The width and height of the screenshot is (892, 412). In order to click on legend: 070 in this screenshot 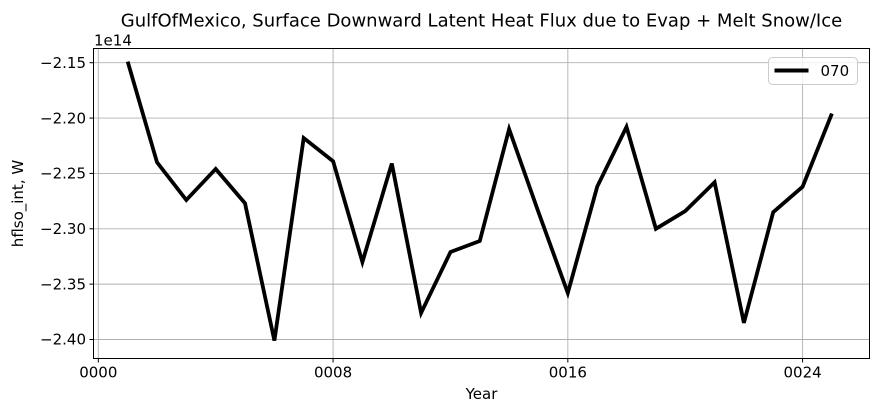, I will do `click(813, 71)`.